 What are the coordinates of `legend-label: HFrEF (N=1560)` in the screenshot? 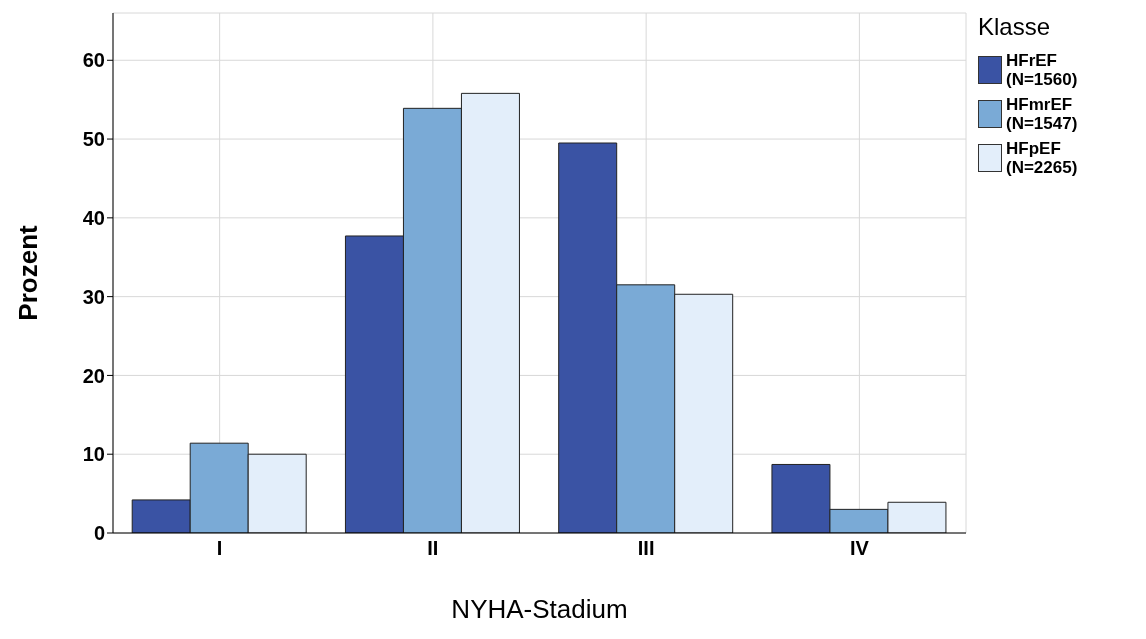 It's located at (1042, 70).